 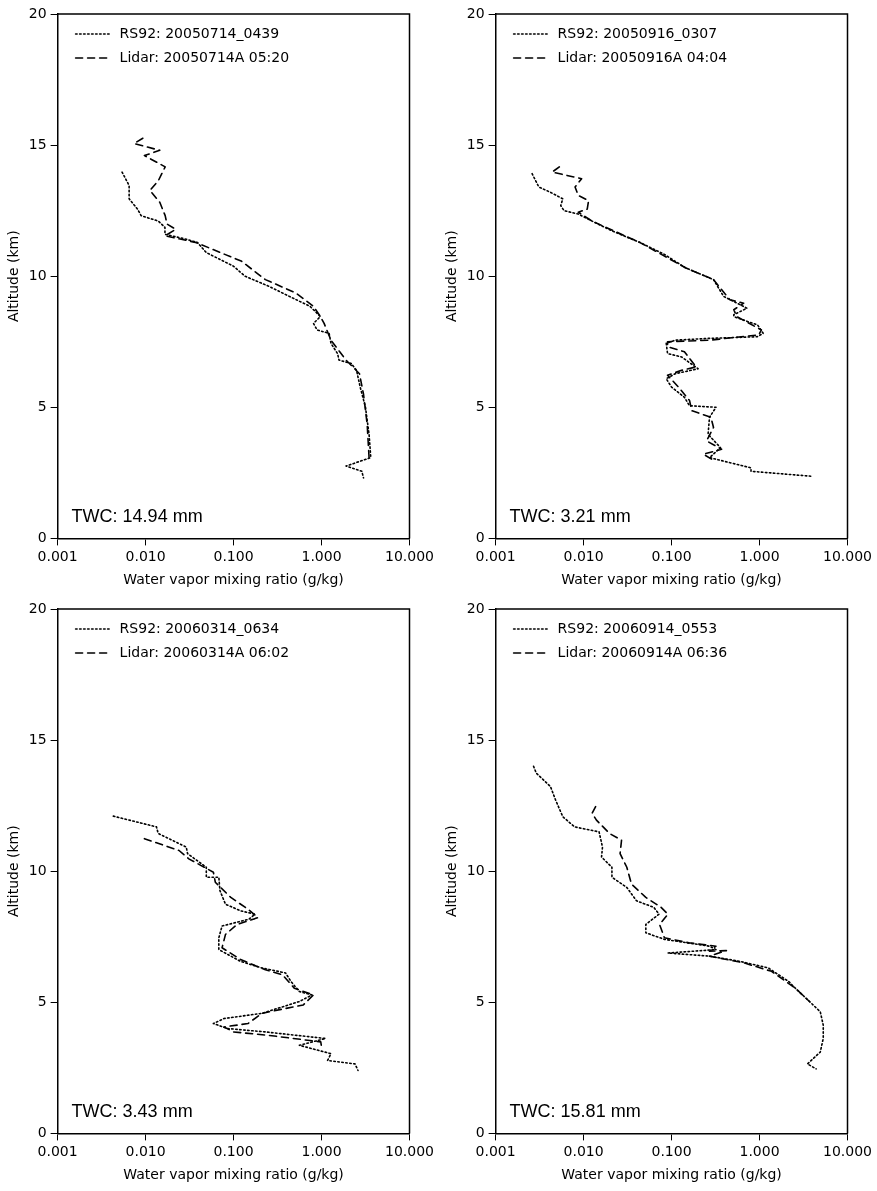 What do you see at coordinates (642, 651) in the screenshot?
I see `legend-label: Lidar: 20060914A 06:36` at bounding box center [642, 651].